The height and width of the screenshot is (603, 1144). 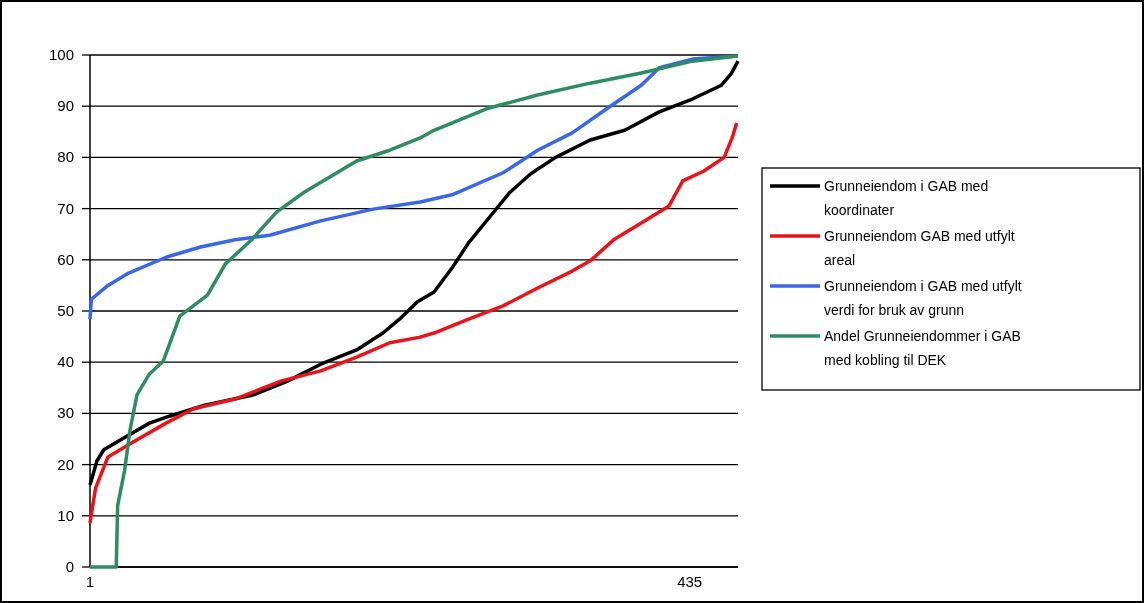 What do you see at coordinates (919, 248) in the screenshot?
I see `legend-label: Grunneiendom GAB med utfylt areal` at bounding box center [919, 248].